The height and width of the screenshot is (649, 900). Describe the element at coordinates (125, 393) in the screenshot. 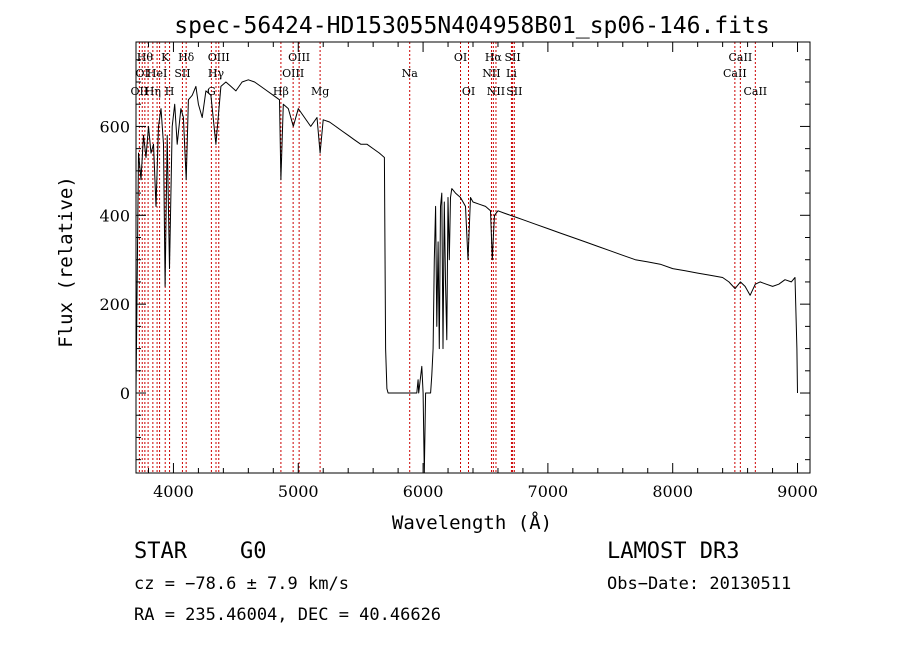

I see `y-tick-label: 0` at that location.